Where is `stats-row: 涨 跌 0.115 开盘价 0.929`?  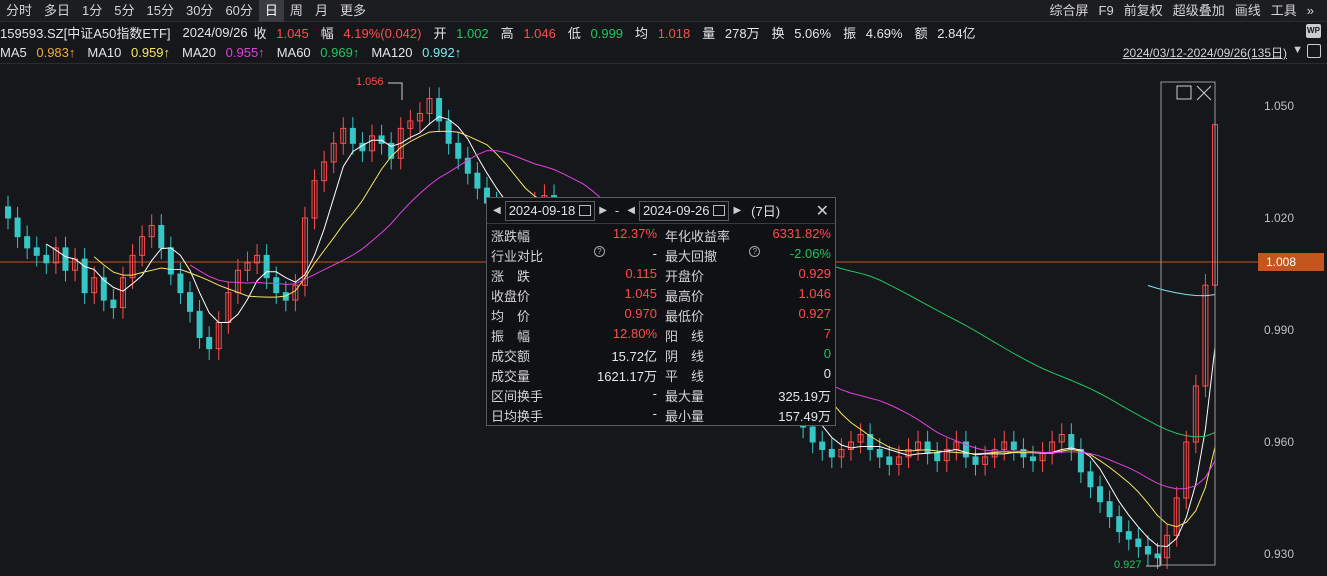
stats-row: 涨 跌 0.115 开盘价 0.929 is located at coordinates (661, 275).